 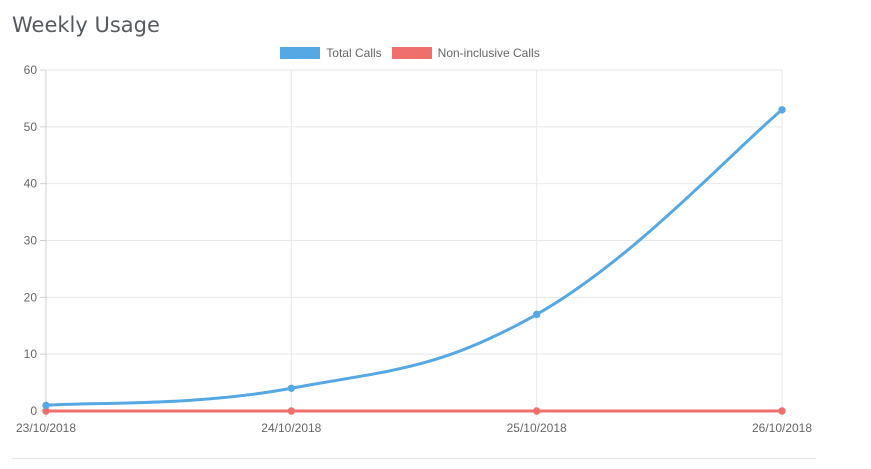 I want to click on legend-item-total-calls: Total Calls, so click(x=331, y=53).